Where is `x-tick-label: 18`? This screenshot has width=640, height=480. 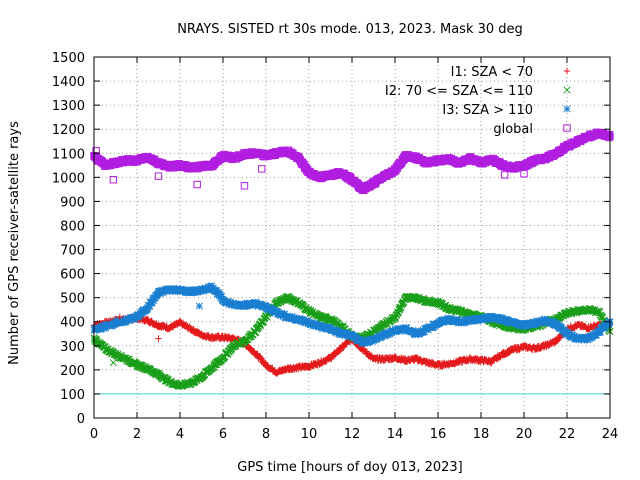
x-tick-label: 18 is located at coordinates (481, 434).